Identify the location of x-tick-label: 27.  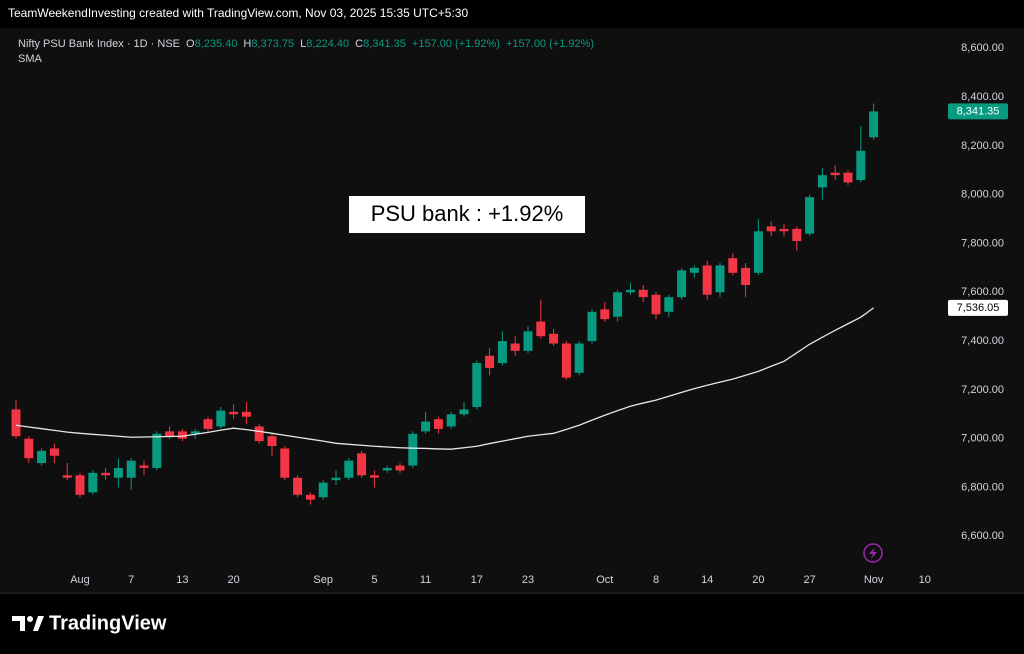
(809, 580).